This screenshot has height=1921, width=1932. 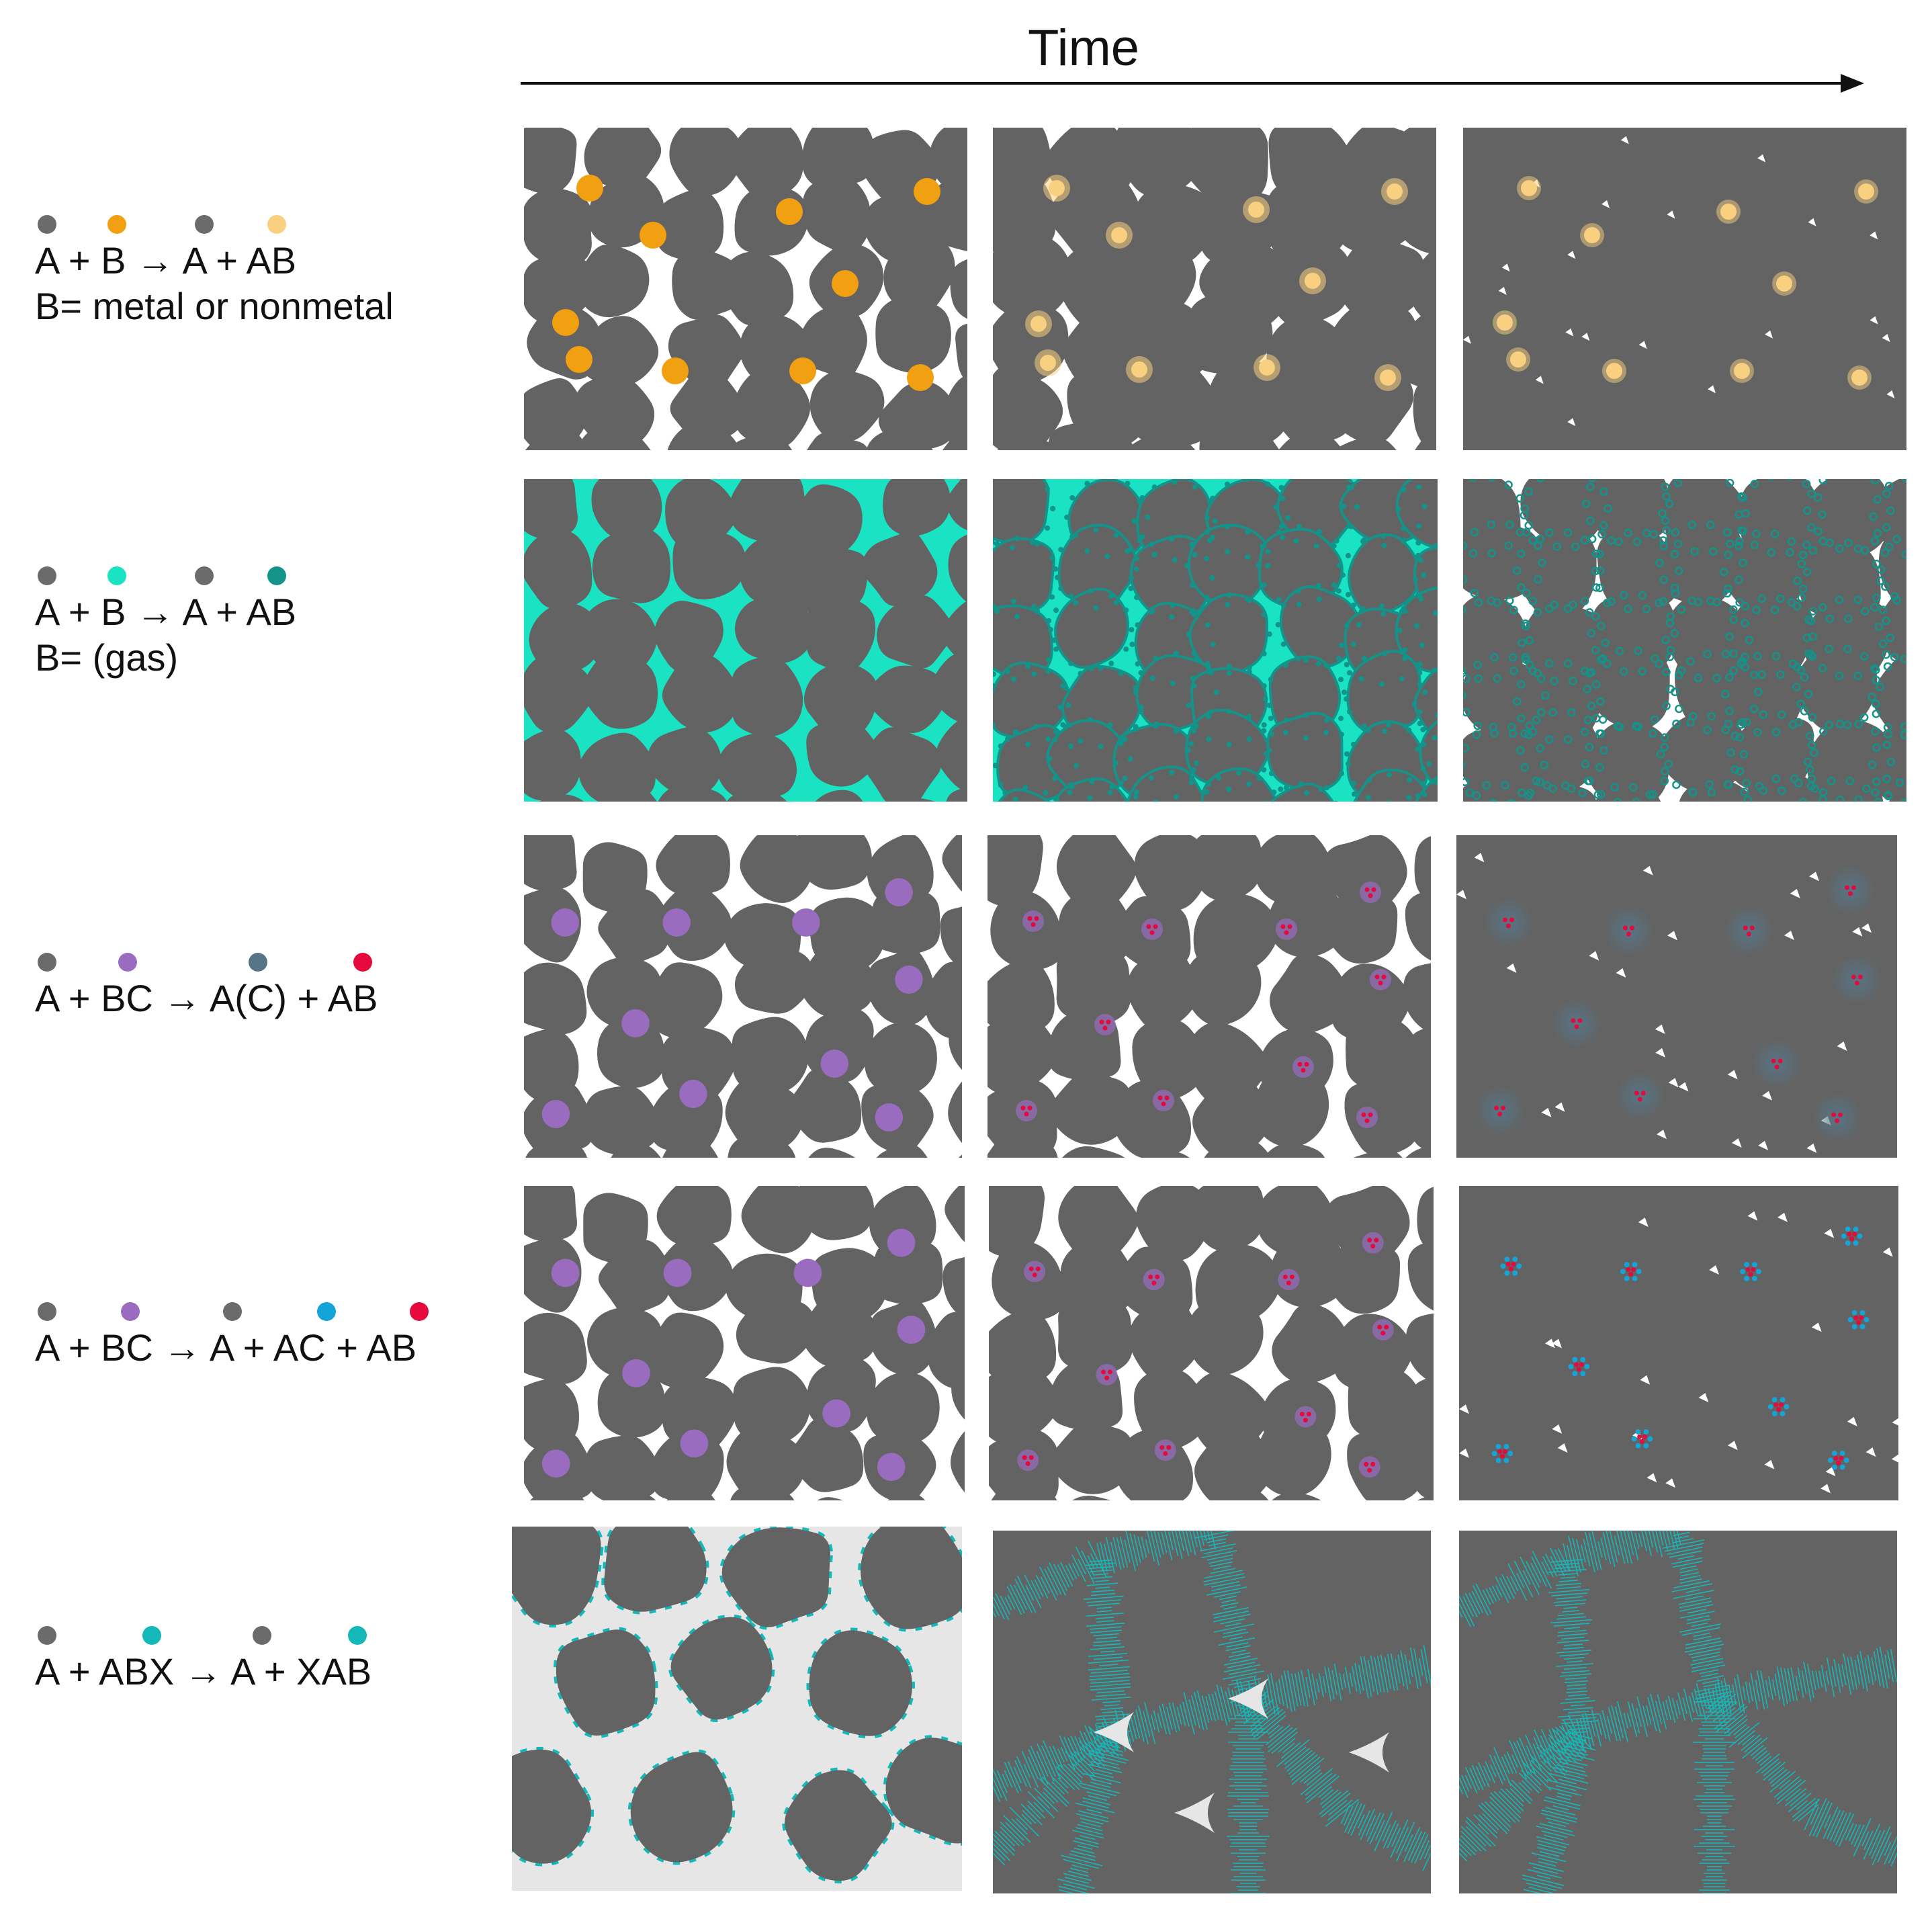 What do you see at coordinates (262, 1635) in the screenshot?
I see `row-5-dot-a2` at bounding box center [262, 1635].